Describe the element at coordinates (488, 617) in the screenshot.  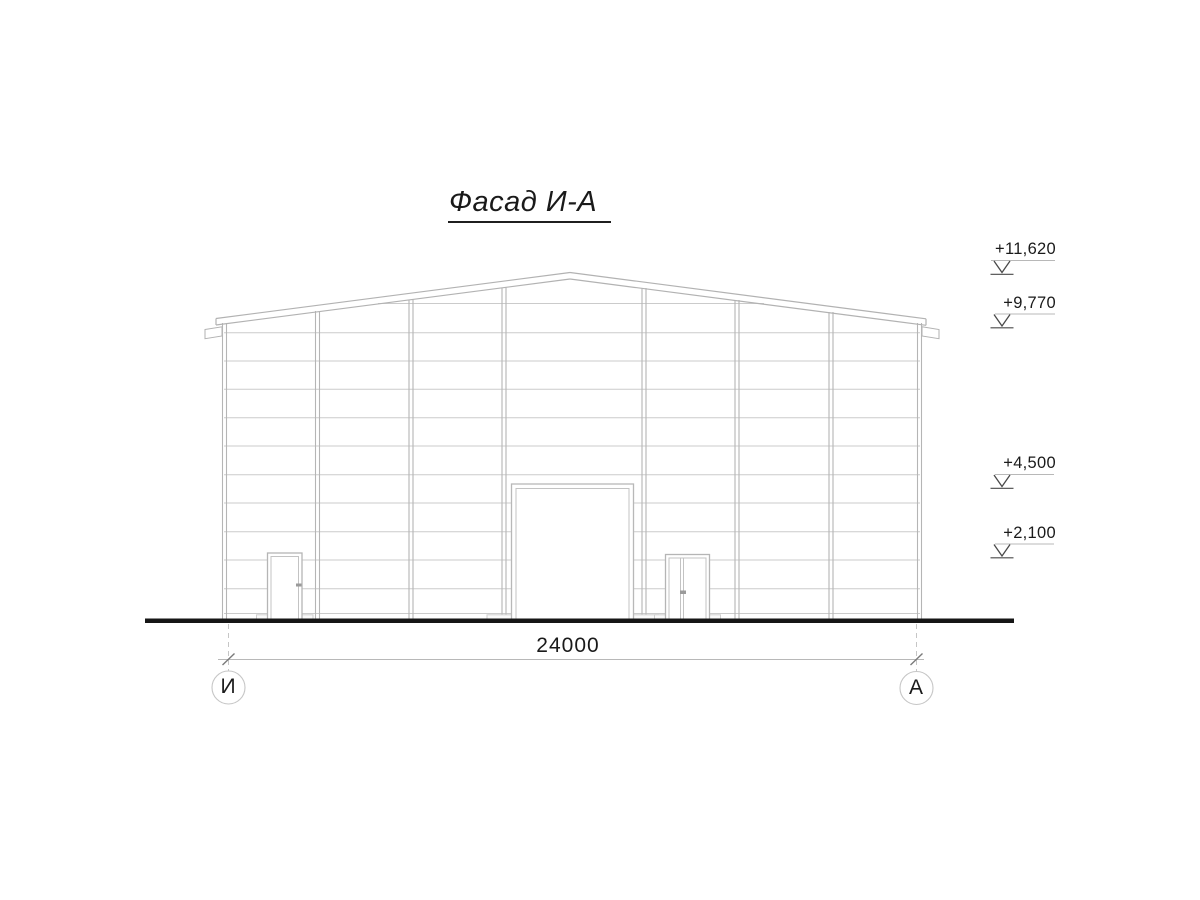
I see `threshold-aprons` at that location.